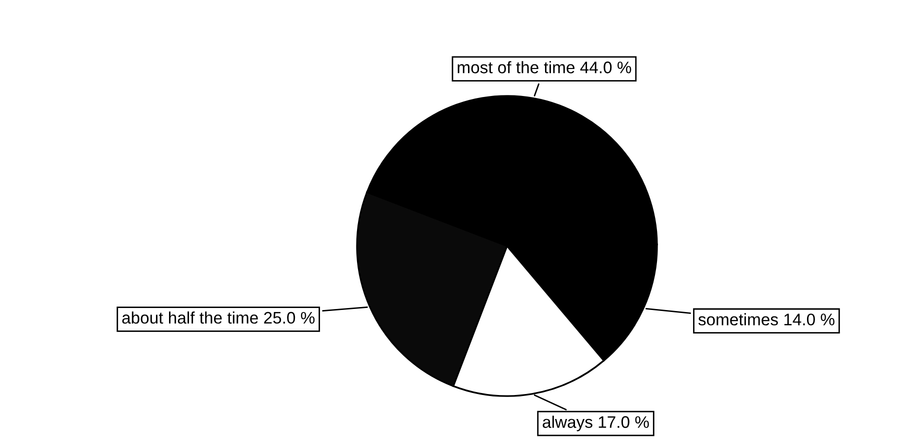 This screenshot has width=904, height=446. I want to click on slice-label: always 17.0 %, so click(595, 424).